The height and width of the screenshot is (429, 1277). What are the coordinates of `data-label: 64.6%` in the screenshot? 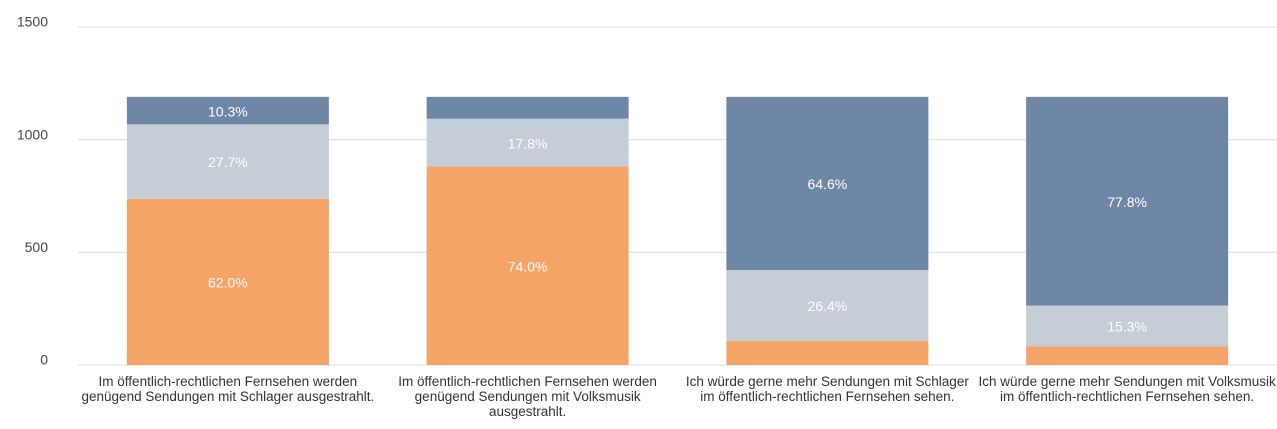 It's located at (828, 184).